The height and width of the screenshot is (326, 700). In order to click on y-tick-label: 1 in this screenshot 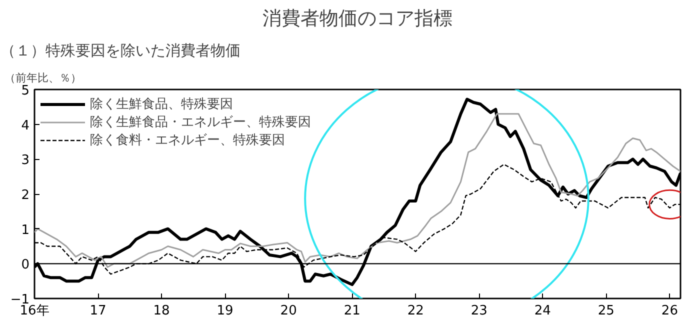, I will do `click(25, 230)`.